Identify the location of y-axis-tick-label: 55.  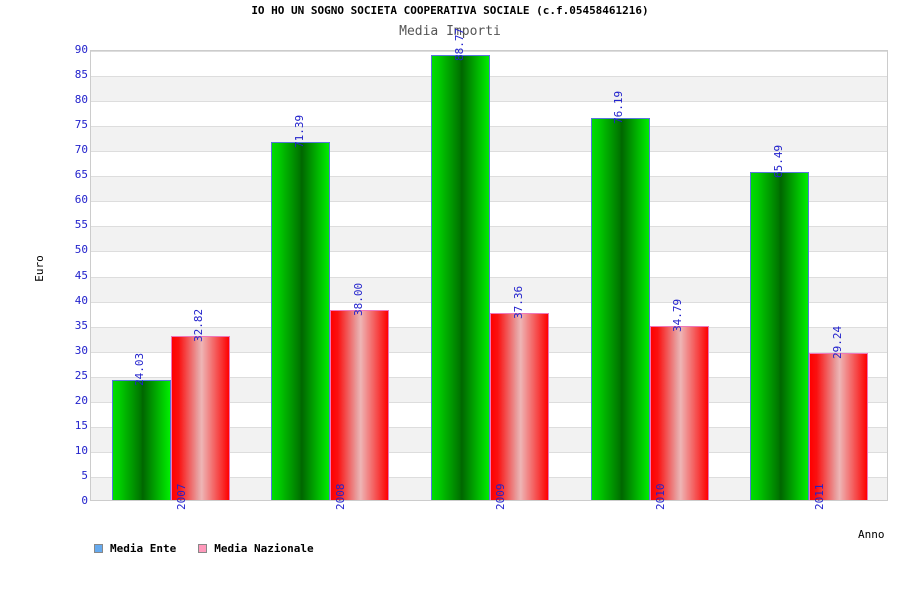
(81, 225).